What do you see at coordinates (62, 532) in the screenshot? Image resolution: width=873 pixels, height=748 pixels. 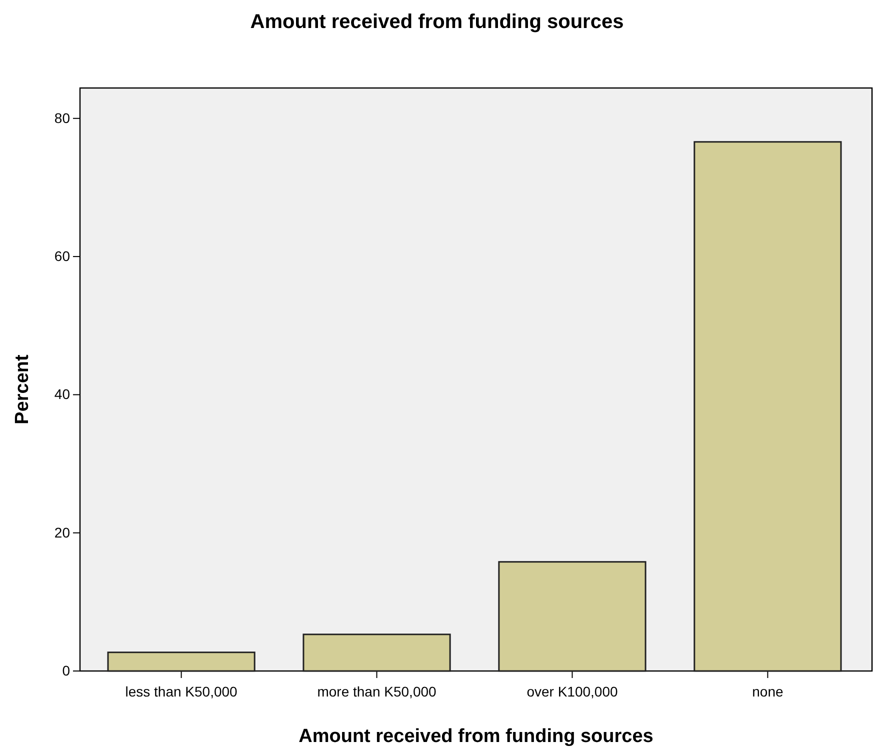 I see `y-tick-label: 20` at bounding box center [62, 532].